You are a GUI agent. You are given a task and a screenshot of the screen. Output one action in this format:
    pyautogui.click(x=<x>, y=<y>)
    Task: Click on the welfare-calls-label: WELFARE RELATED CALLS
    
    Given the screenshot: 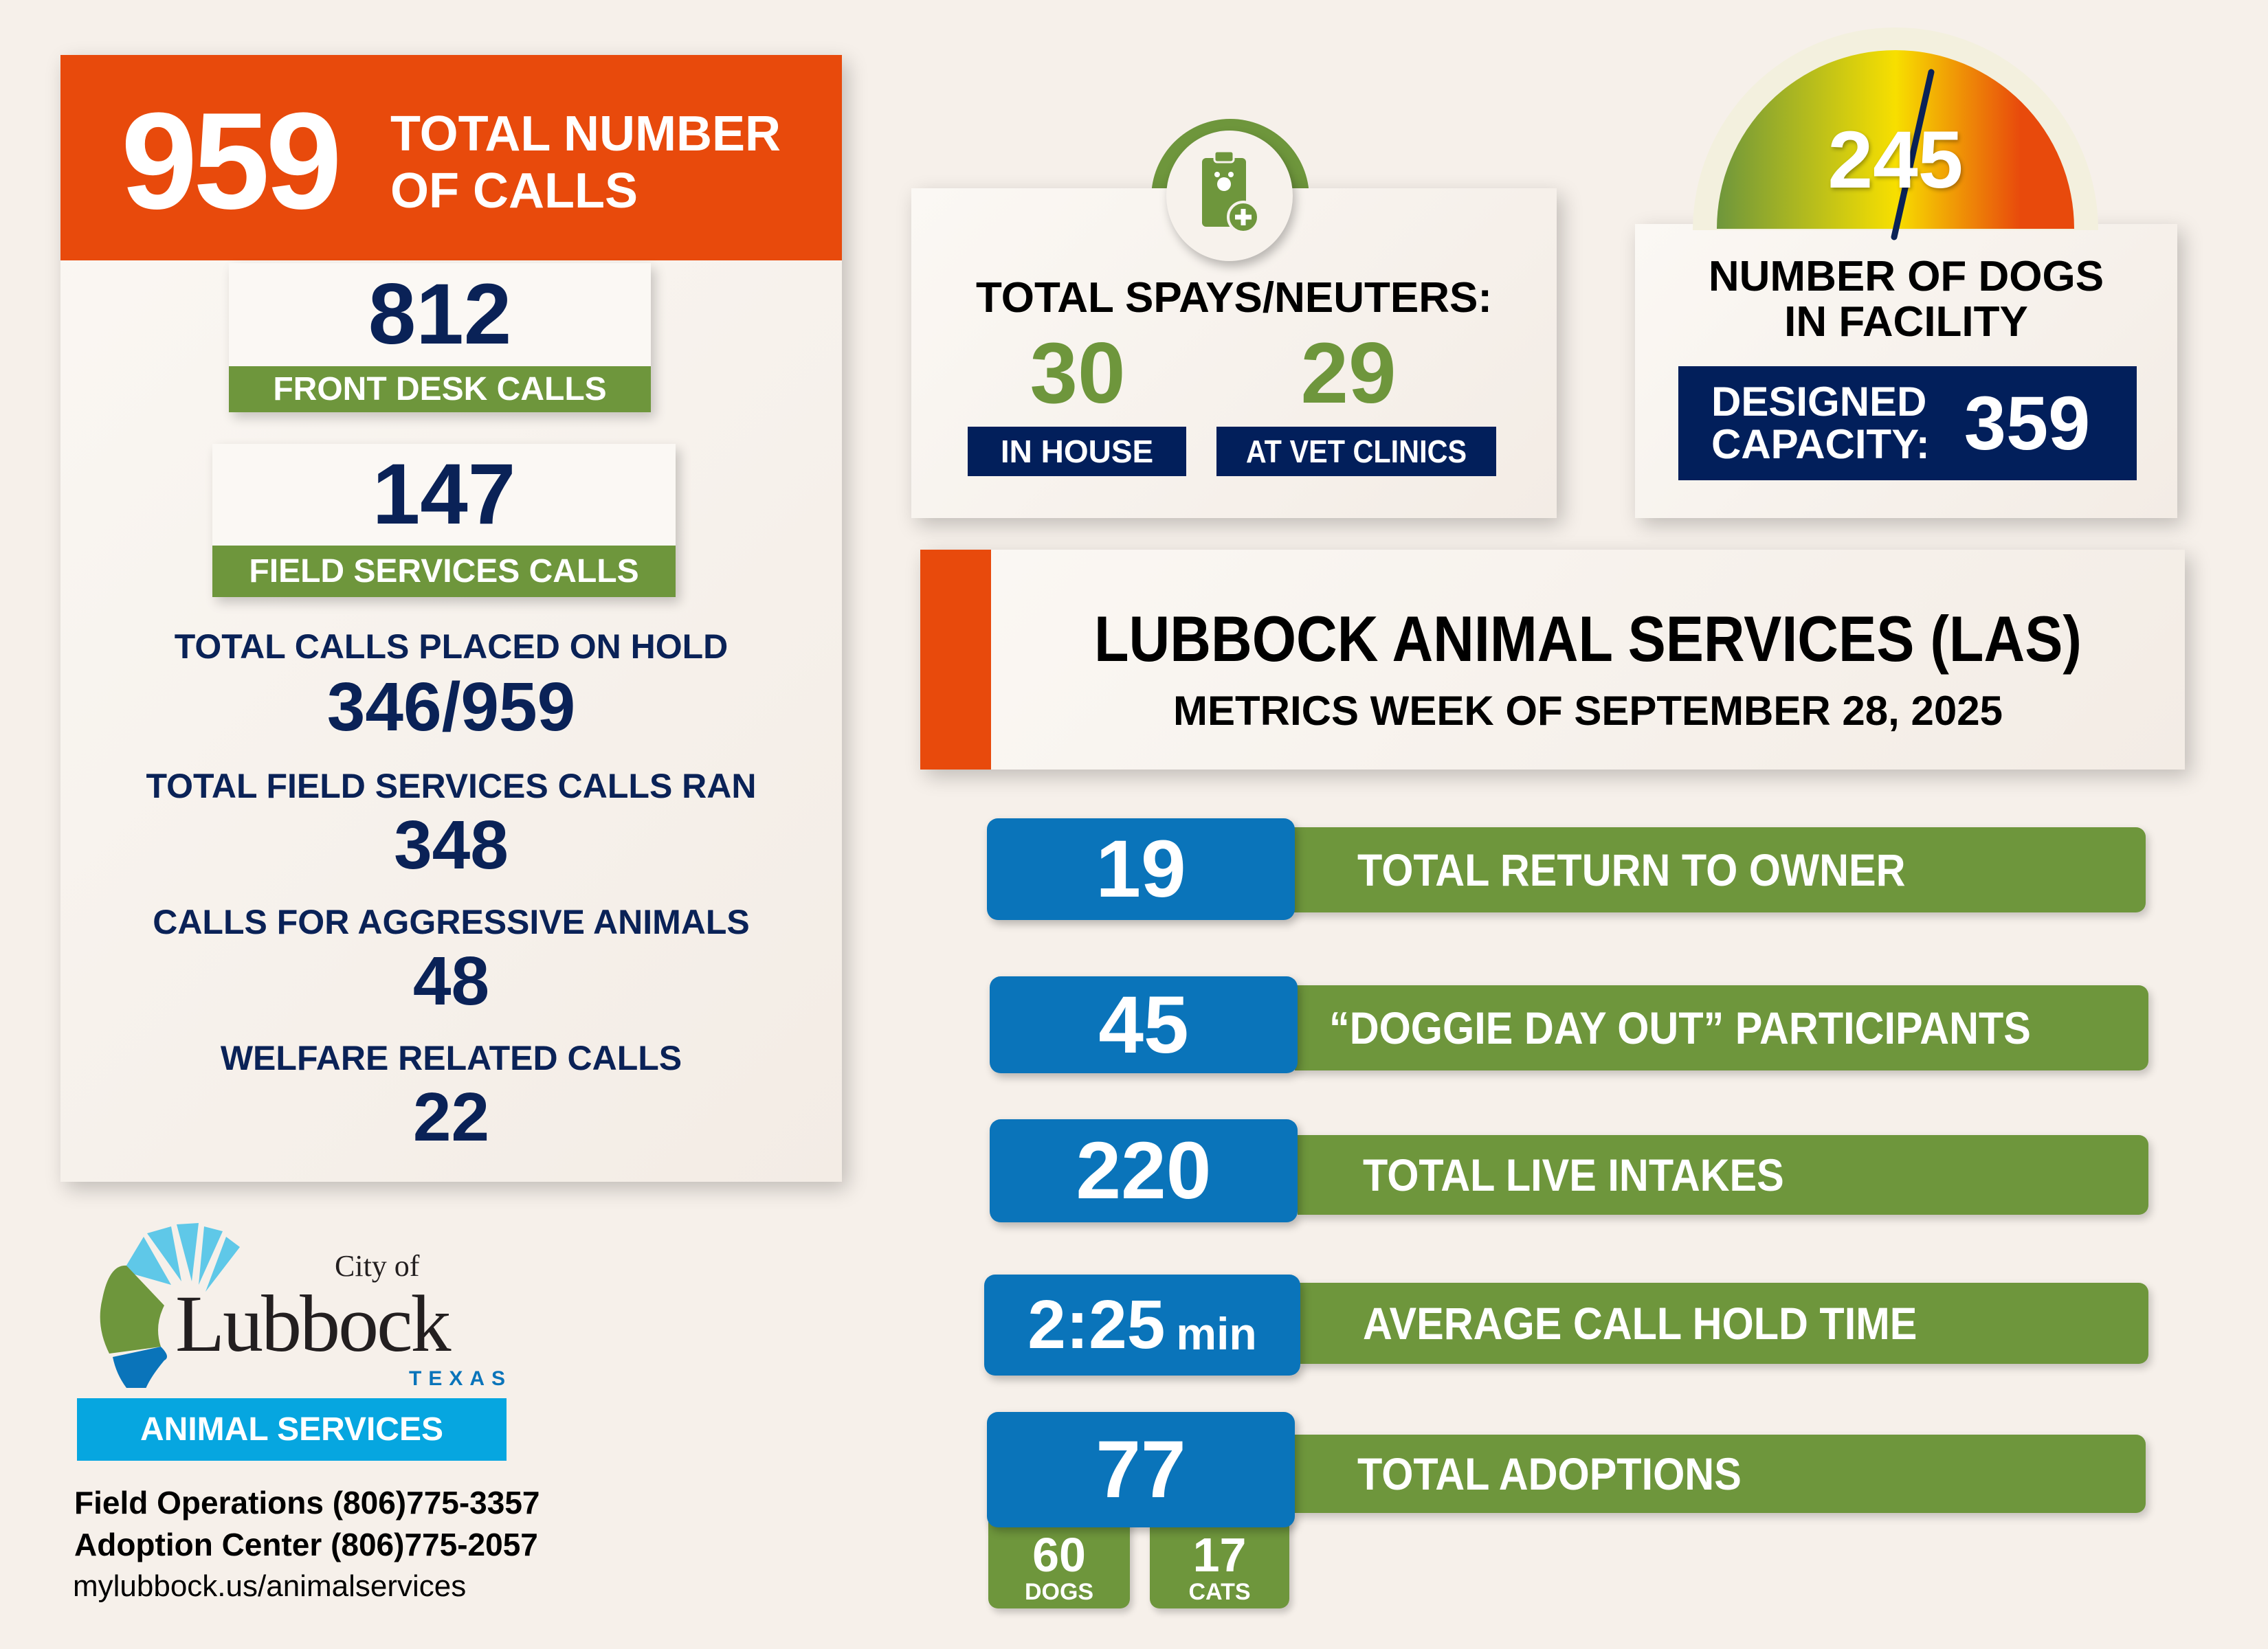 What is the action you would take?
    pyautogui.click(x=451, y=1058)
    